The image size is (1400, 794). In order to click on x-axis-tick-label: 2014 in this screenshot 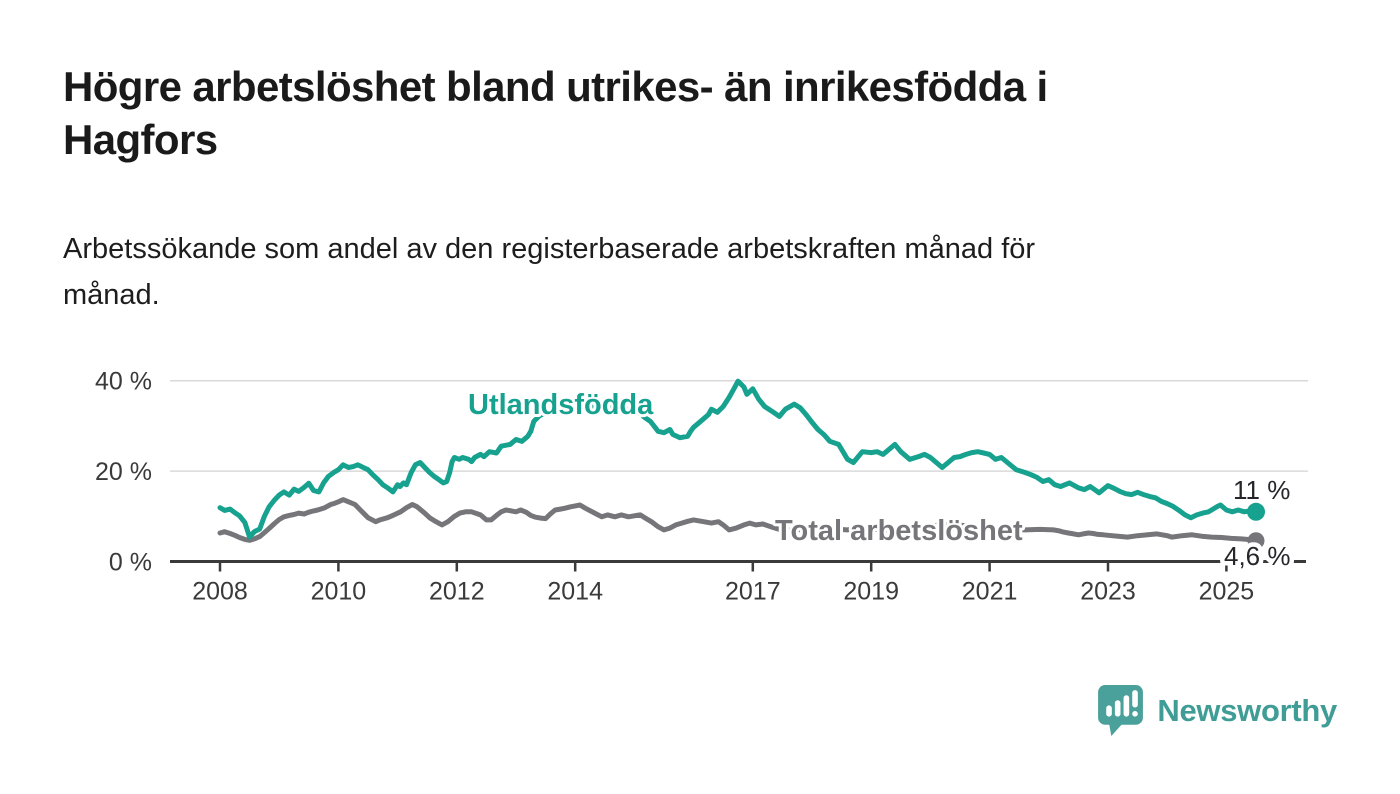, I will do `click(575, 592)`.